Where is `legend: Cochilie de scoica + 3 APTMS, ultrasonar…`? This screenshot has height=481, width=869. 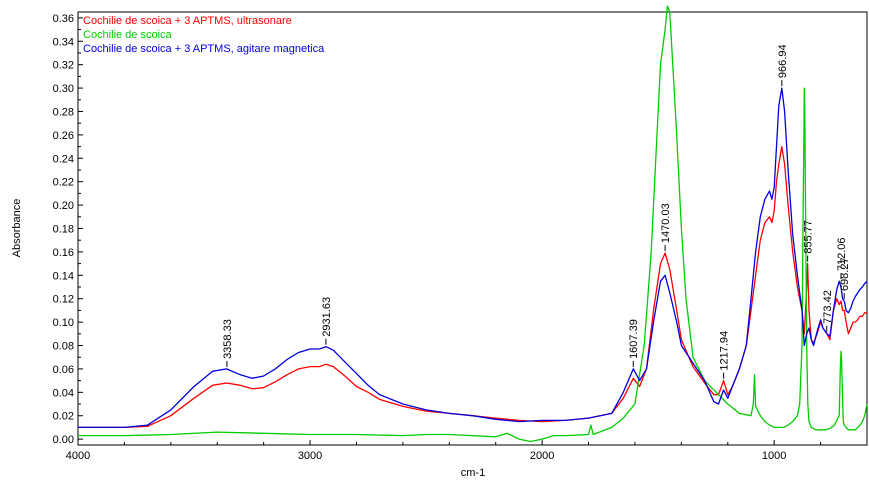
legend: Cochilie de scoica + 3 APTMS, ultrasonar… is located at coordinates (204, 35).